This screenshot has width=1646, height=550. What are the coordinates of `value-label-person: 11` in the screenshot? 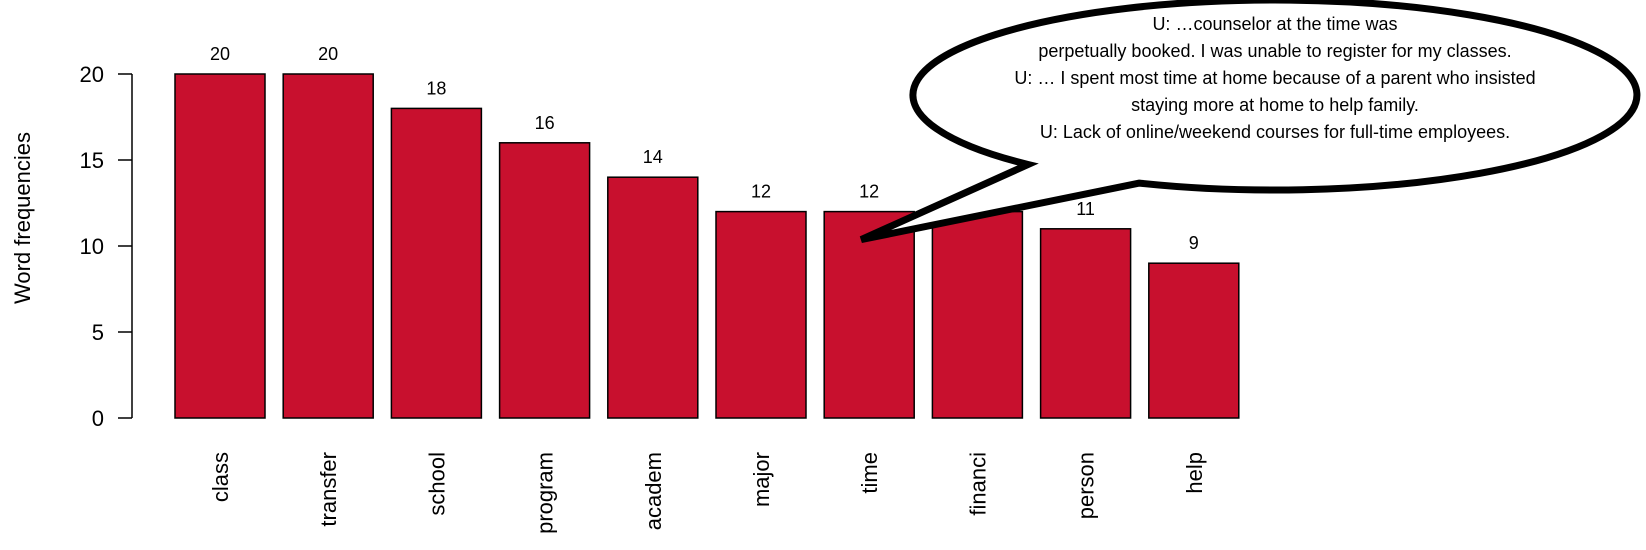 It's located at (1085, 209).